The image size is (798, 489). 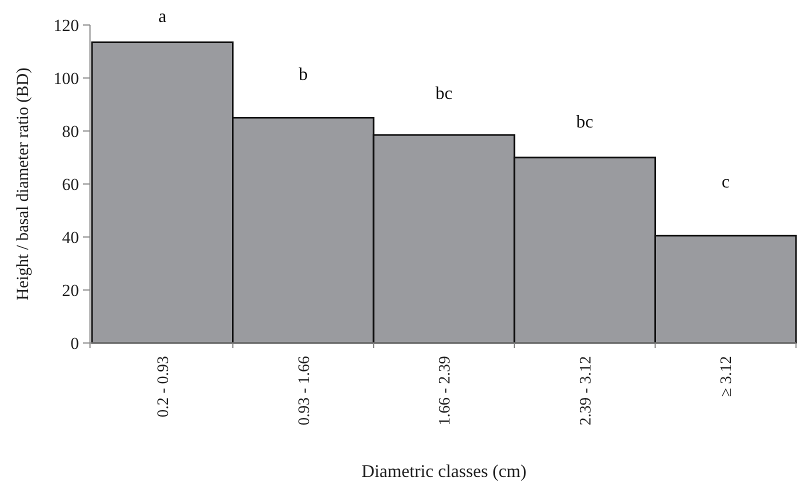 I want to click on x-tick-label: ≥ 3.12, so click(x=727, y=376).